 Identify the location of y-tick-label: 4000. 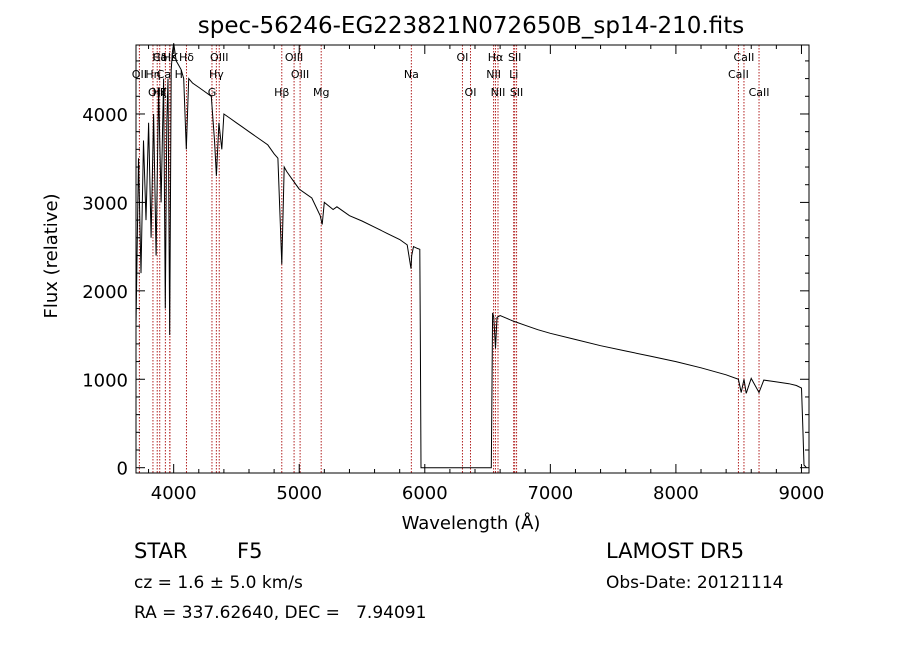
(105, 115).